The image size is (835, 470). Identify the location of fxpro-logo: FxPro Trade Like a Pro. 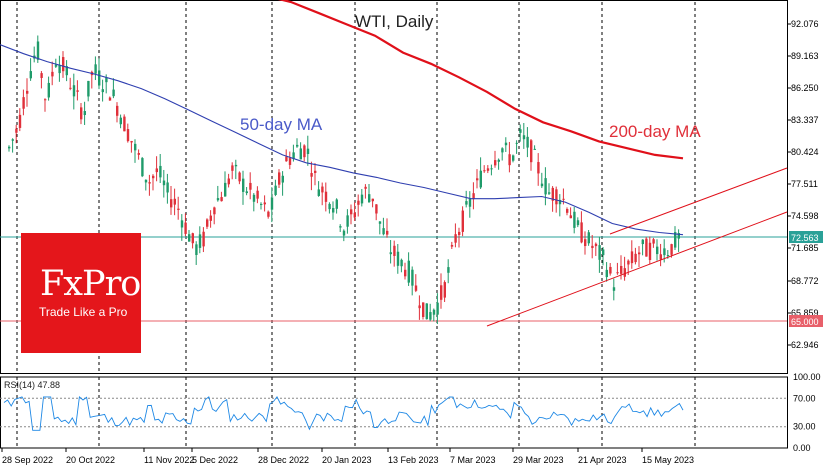
(81, 293).